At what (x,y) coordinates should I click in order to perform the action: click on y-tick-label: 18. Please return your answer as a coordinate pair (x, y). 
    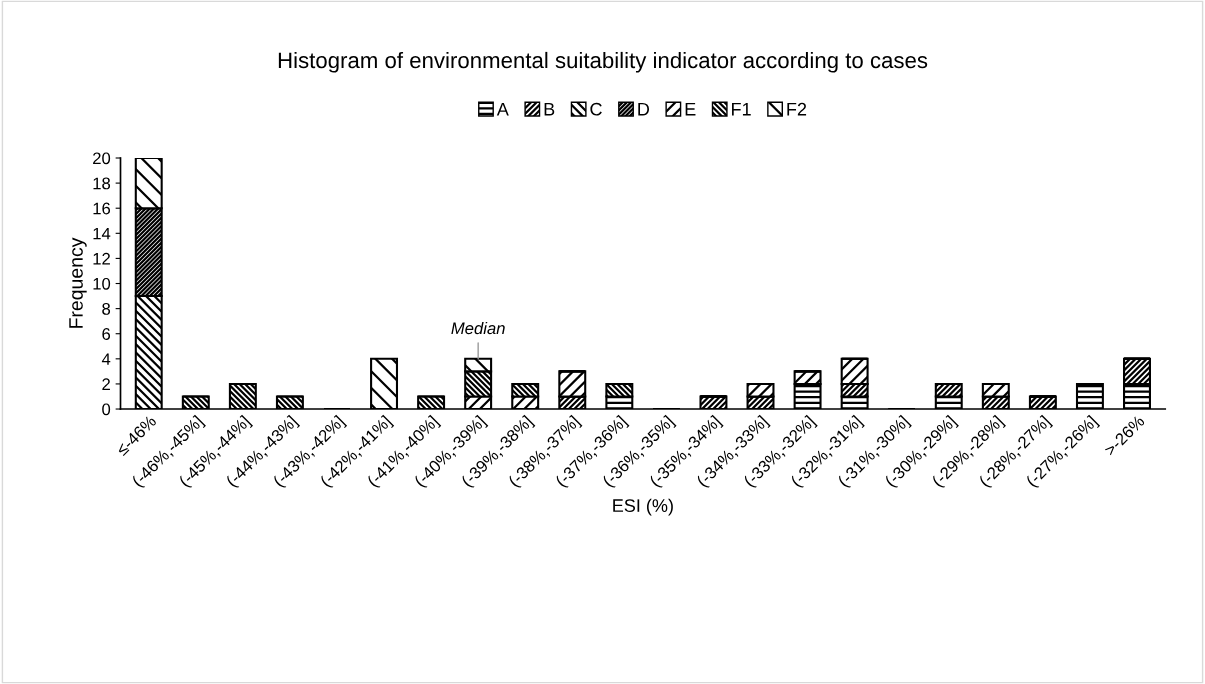
    Looking at the image, I should click on (102, 183).